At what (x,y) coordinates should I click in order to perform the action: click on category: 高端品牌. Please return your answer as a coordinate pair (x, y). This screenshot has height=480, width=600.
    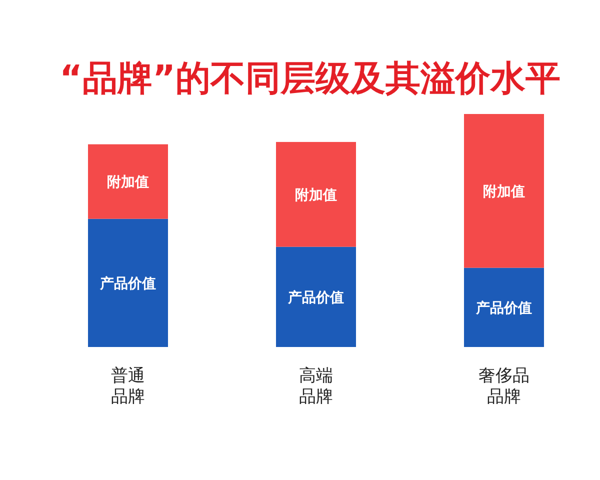
    Looking at the image, I should click on (316, 386).